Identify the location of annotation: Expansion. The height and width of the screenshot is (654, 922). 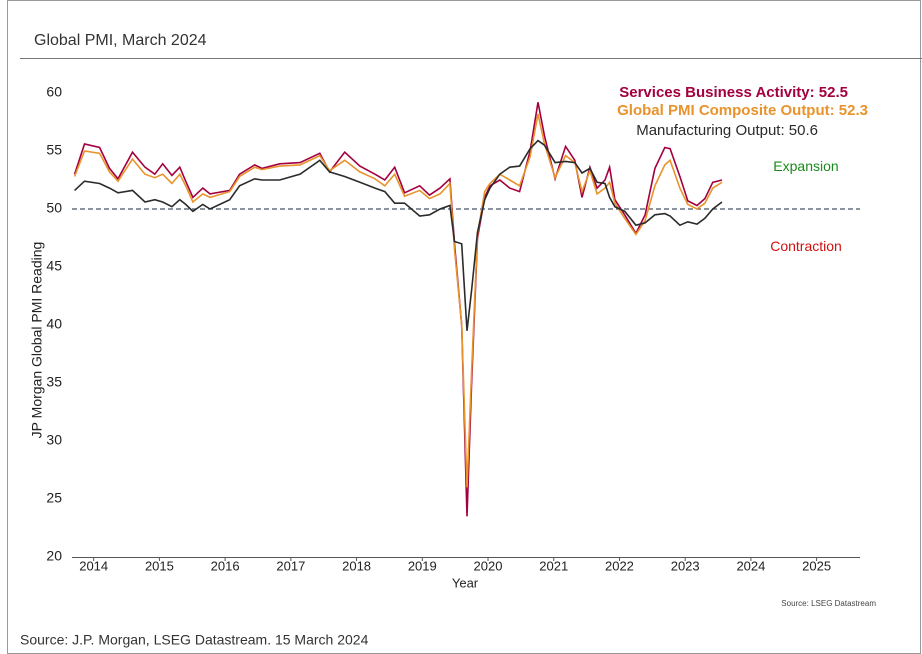
(805, 166).